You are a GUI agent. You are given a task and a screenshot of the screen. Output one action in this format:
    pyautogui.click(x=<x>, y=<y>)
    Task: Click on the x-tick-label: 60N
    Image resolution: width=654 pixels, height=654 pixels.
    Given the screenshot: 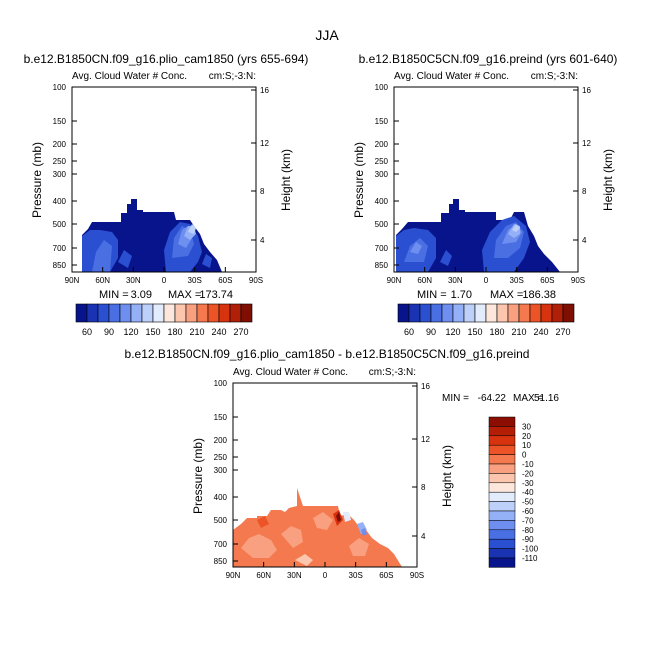 What is the action you would take?
    pyautogui.click(x=424, y=280)
    